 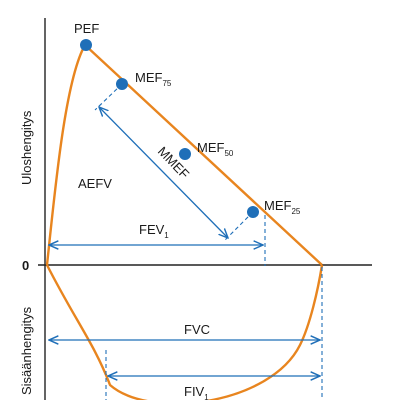 What do you see at coordinates (154, 231) in the screenshot?
I see `fev1-label: FEV1` at bounding box center [154, 231].